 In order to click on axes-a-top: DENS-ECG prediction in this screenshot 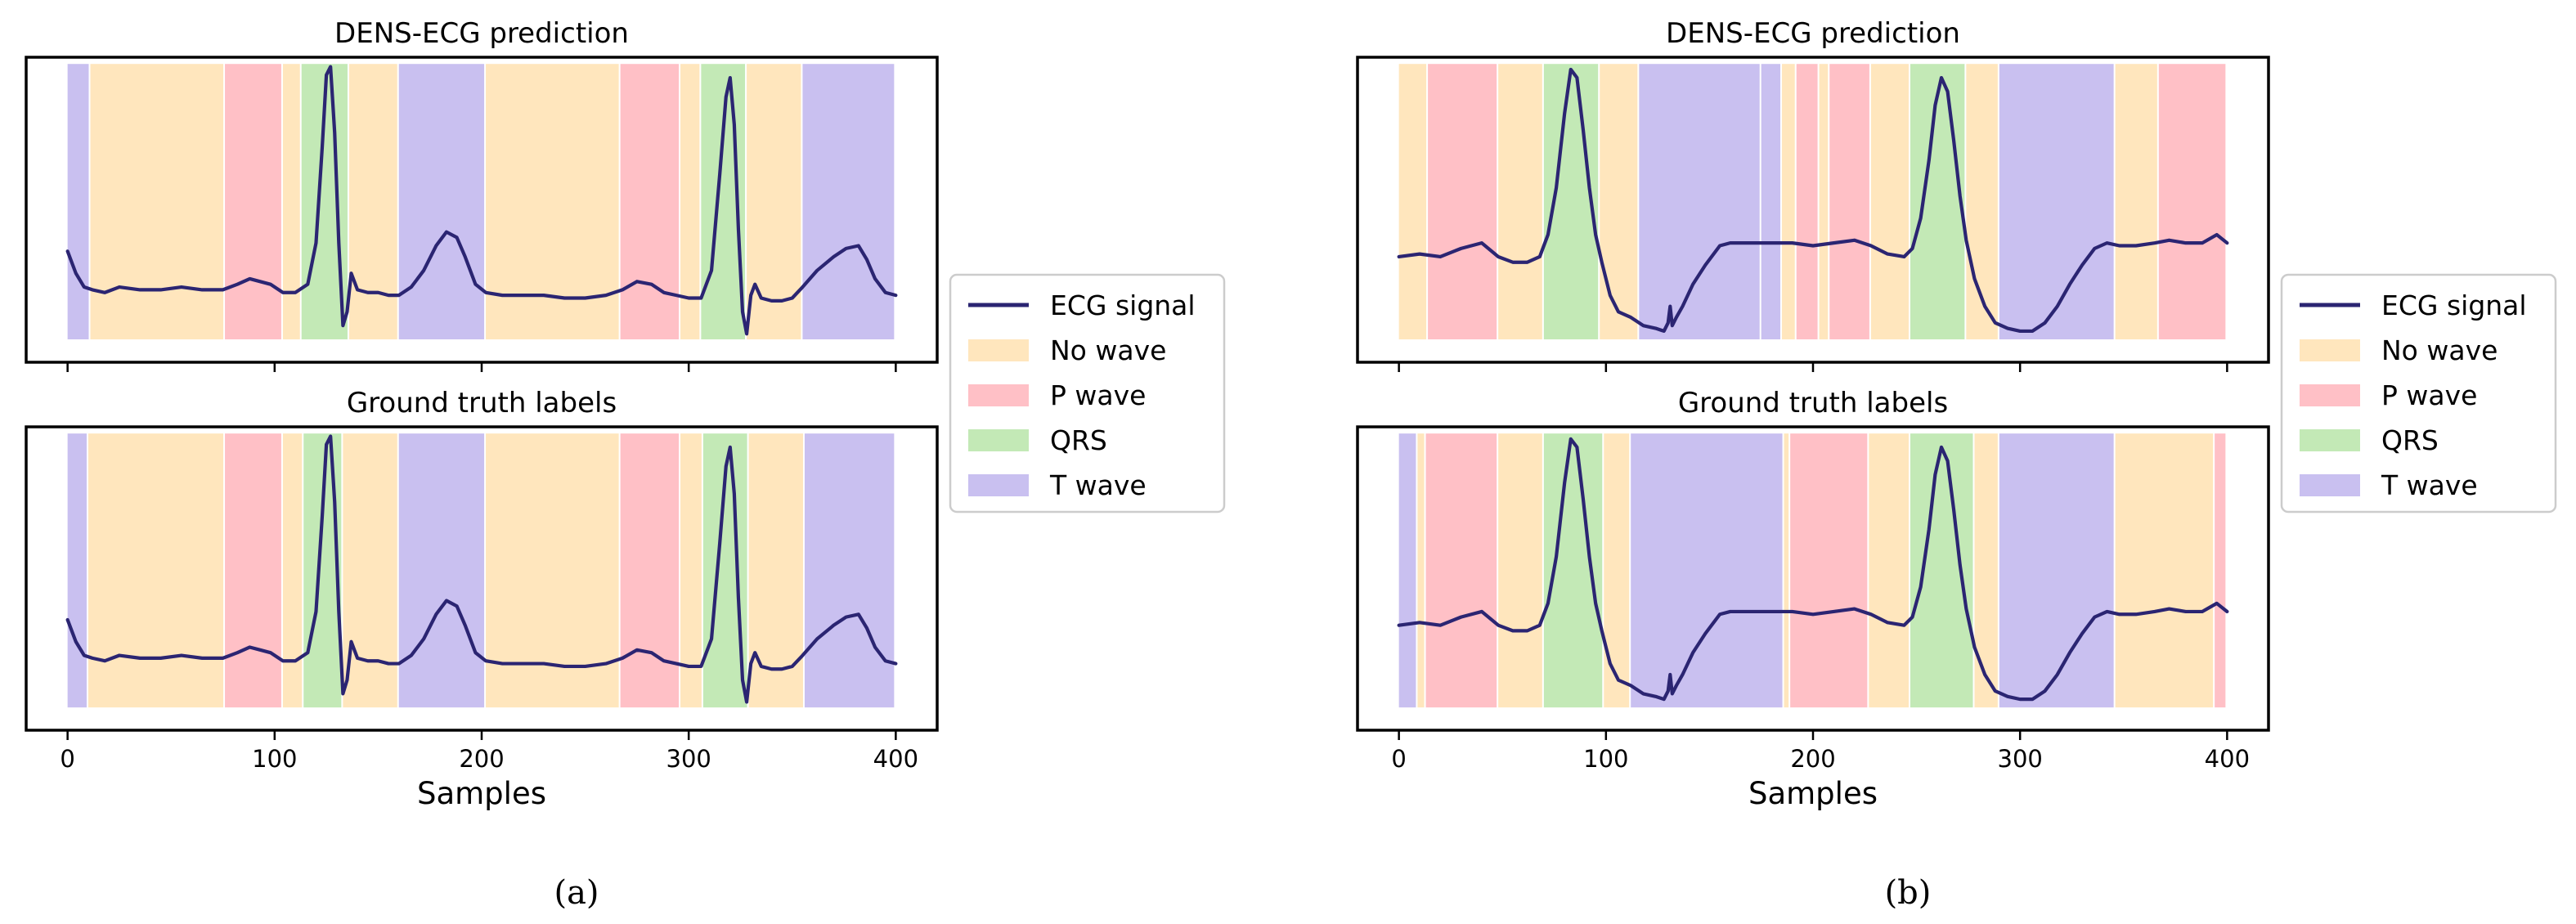, I will do `click(482, 194)`.